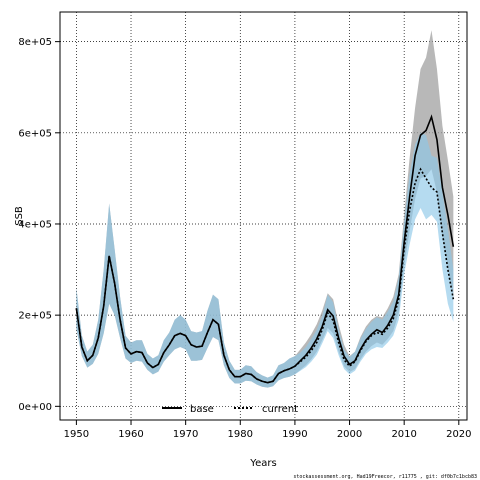 The height and width of the screenshot is (480, 480). I want to click on y-axis: 0e+00 2e+05 4e+05 6e+05 8e+05, so click(39, 225).